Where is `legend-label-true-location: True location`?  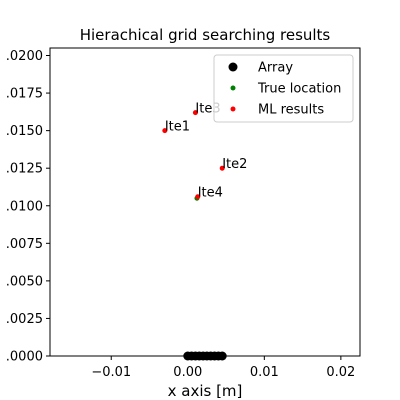
legend-label-true-location: True location is located at coordinates (299, 89).